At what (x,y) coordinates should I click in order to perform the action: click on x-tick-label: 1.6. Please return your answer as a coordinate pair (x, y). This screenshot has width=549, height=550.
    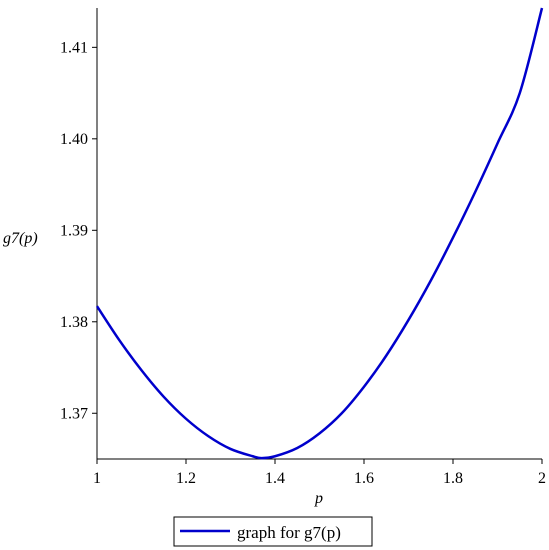
    Looking at the image, I should click on (364, 478).